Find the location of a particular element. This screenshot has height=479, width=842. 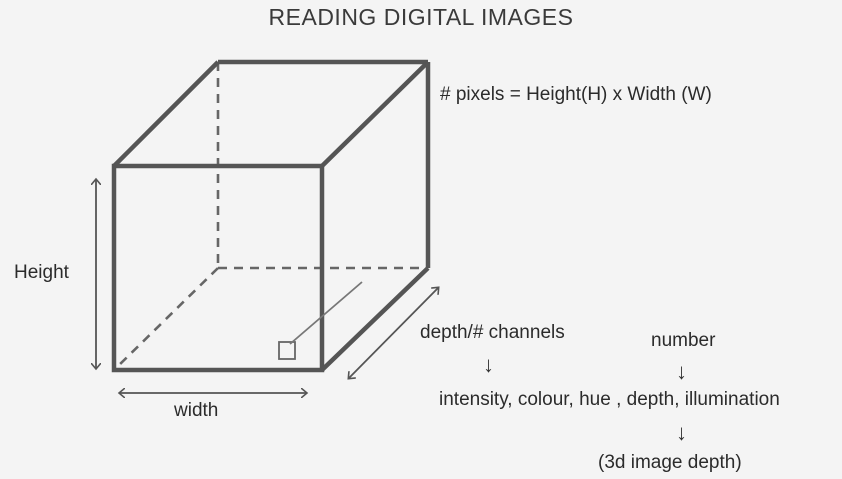

height-label: Height is located at coordinates (41, 272).